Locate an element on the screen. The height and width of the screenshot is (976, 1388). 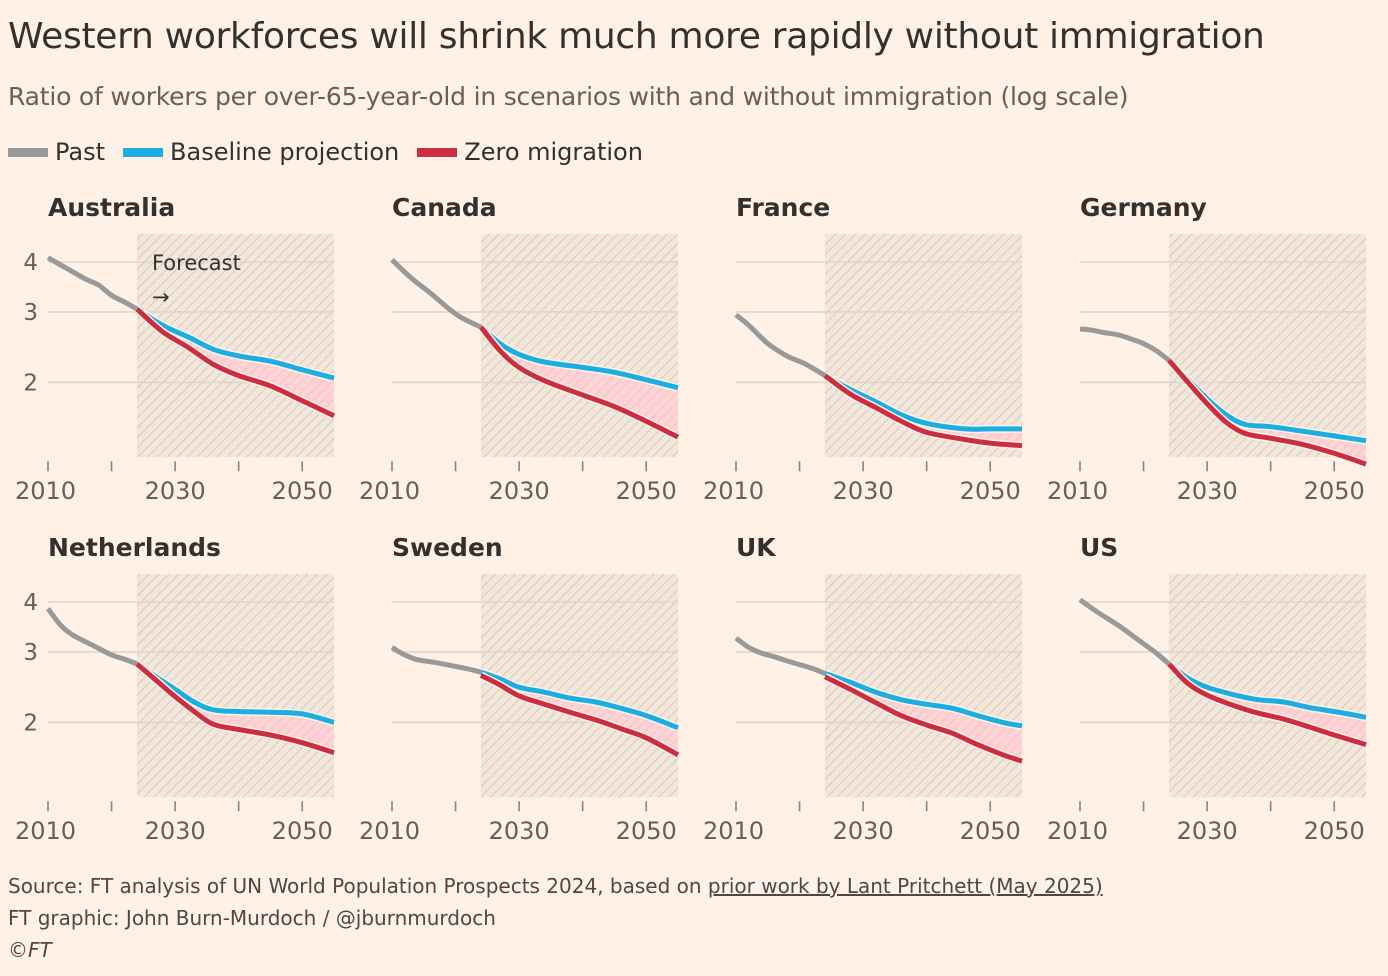
panel-france: France 2010 2030 2050 is located at coordinates (863, 349).